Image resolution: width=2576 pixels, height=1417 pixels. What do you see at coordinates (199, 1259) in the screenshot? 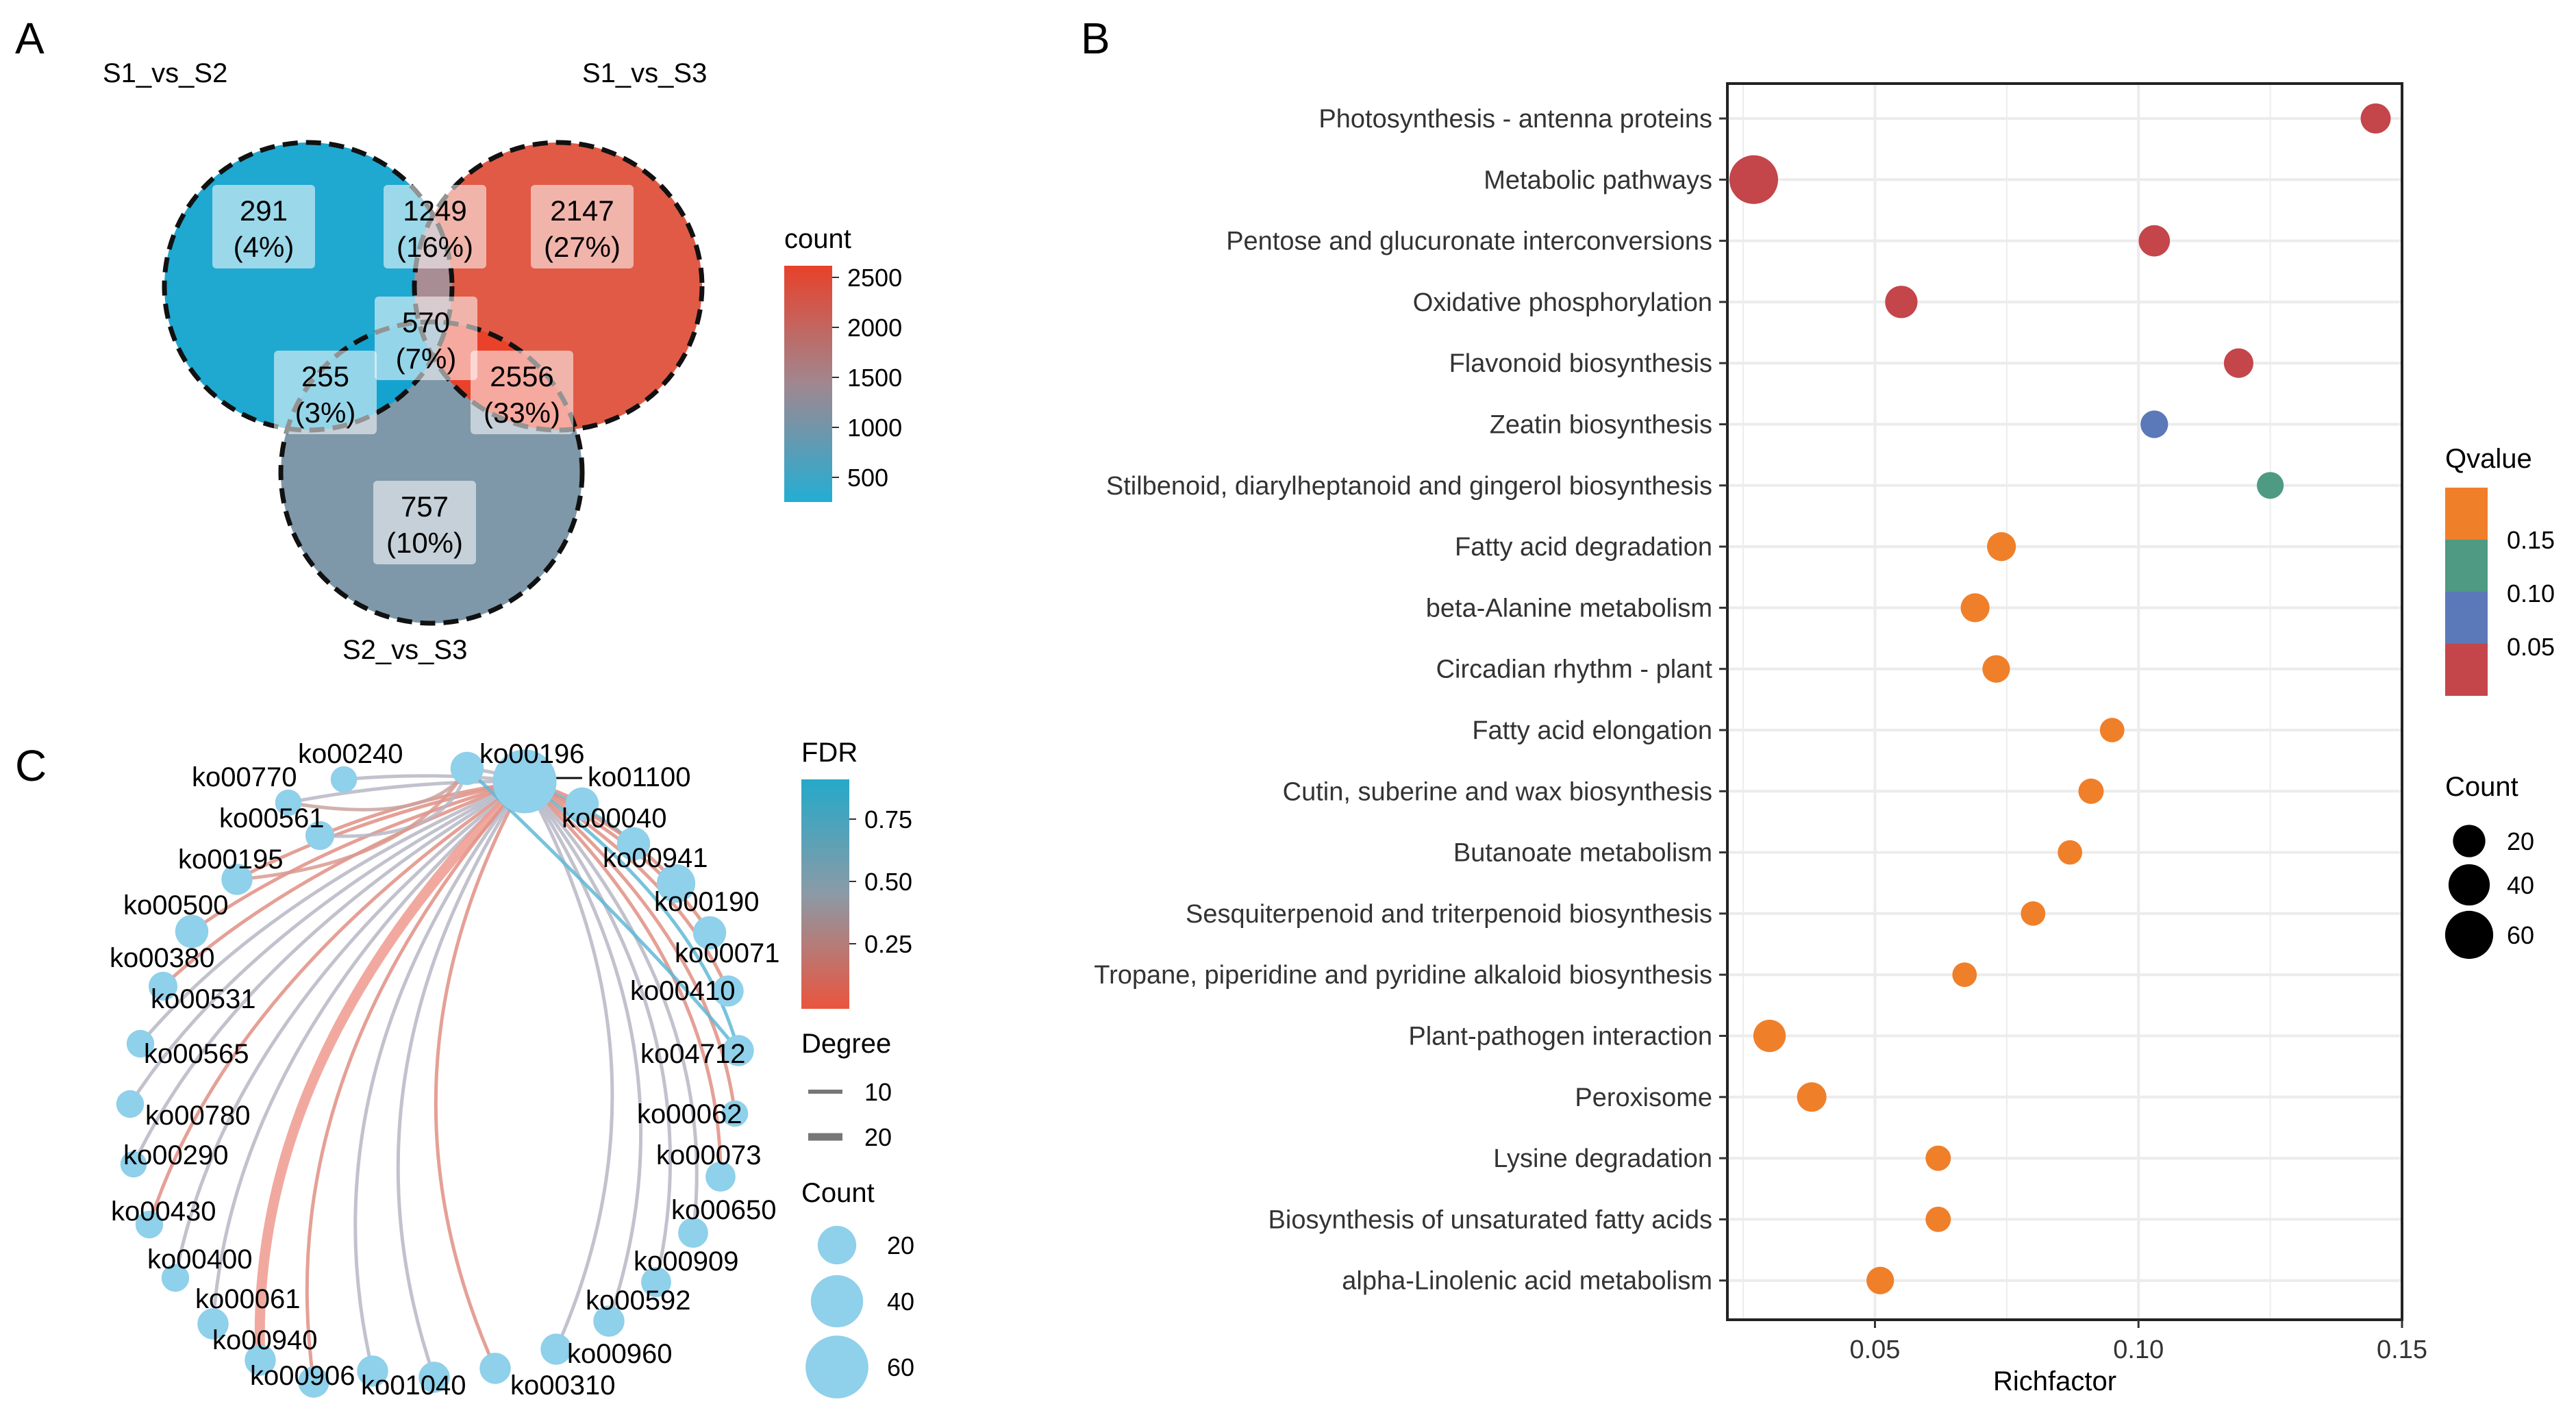
I see `node-label-ko00400: ko00400` at bounding box center [199, 1259].